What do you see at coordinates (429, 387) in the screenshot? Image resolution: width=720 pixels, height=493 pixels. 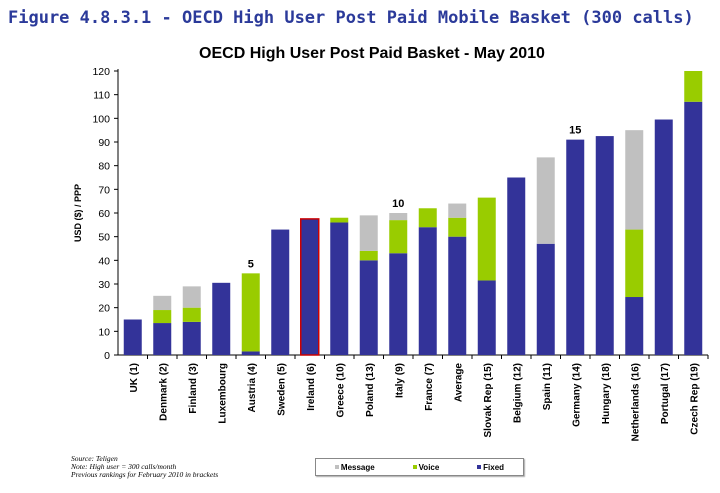 I see `x-tick-label: France (7)` at bounding box center [429, 387].